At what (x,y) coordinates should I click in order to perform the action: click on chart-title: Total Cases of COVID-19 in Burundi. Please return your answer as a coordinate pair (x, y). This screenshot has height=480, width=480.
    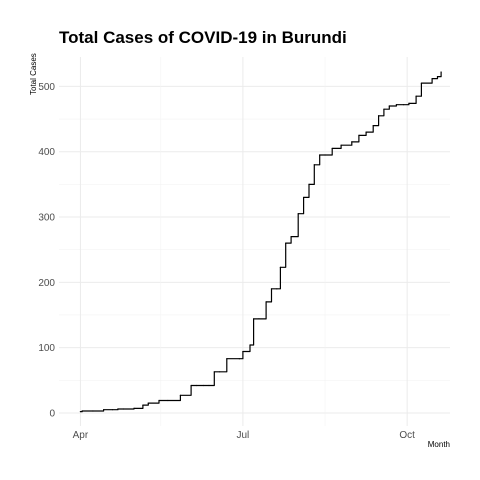
    Looking at the image, I should click on (203, 37).